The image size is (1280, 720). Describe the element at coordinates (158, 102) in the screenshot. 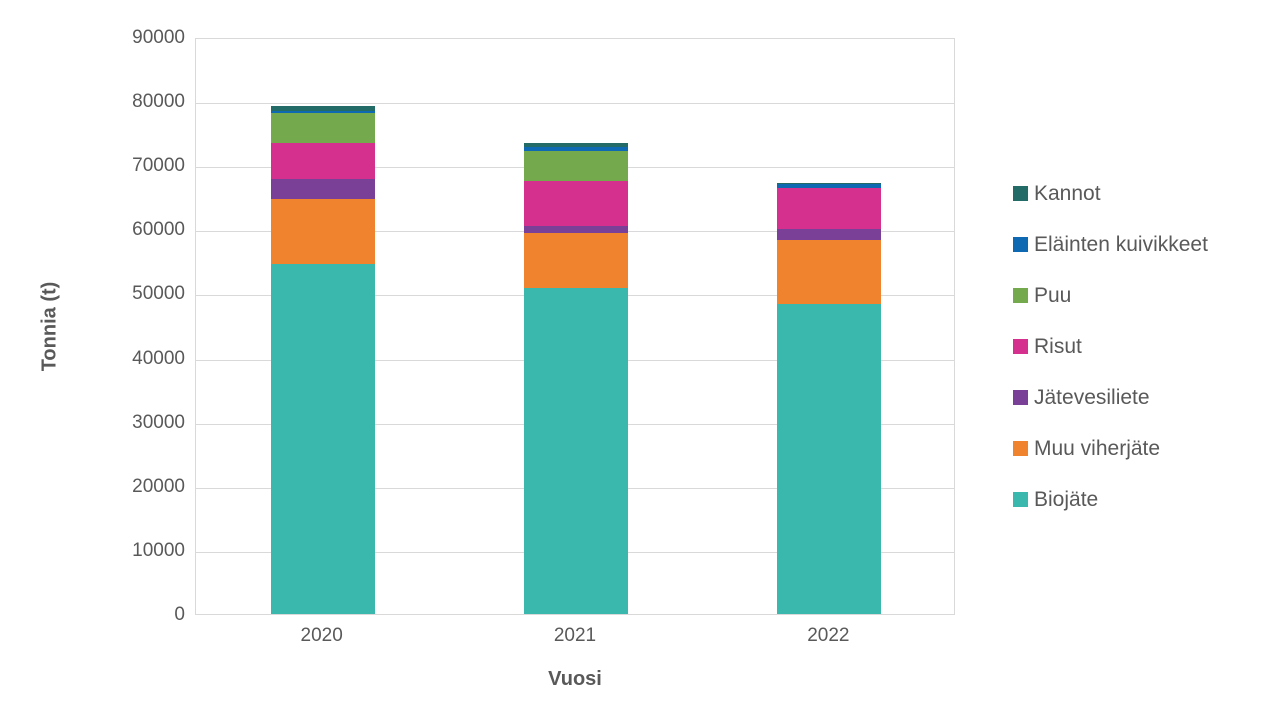

I see `y-tick-label: 80000` at that location.